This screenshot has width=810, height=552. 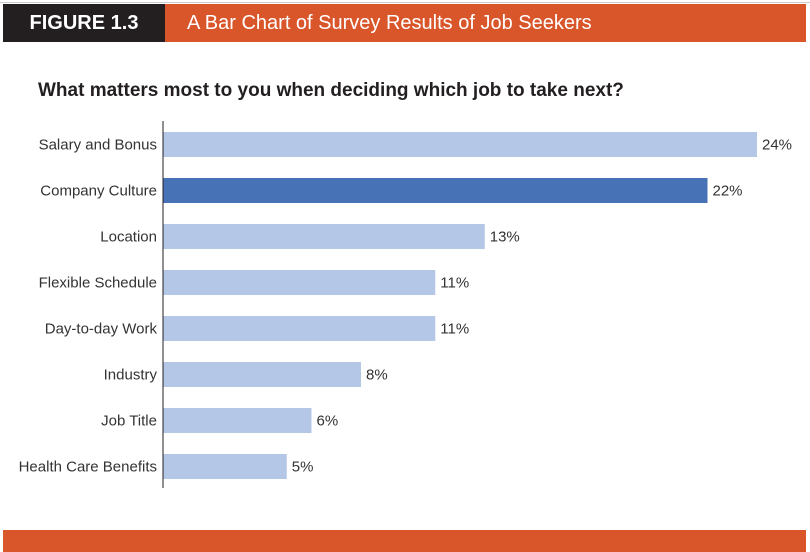 What do you see at coordinates (405, 2) in the screenshot?
I see `top-rule` at bounding box center [405, 2].